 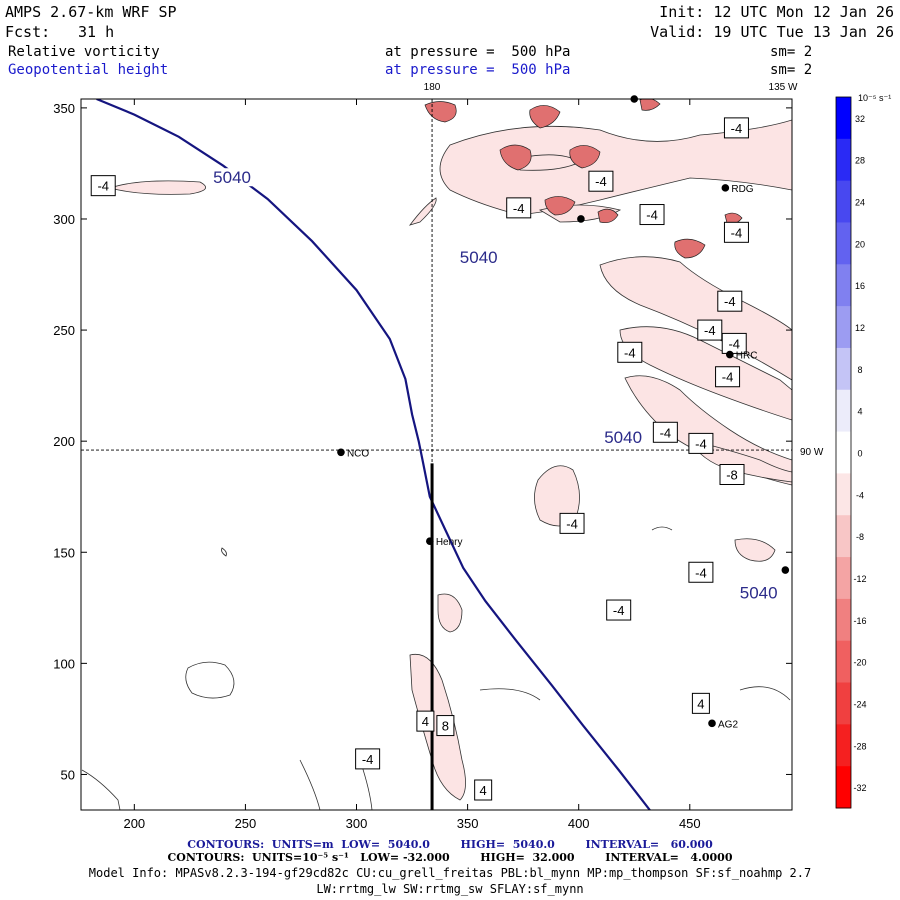 What do you see at coordinates (64, 219) in the screenshot?
I see `y-tick-label: 300` at bounding box center [64, 219].